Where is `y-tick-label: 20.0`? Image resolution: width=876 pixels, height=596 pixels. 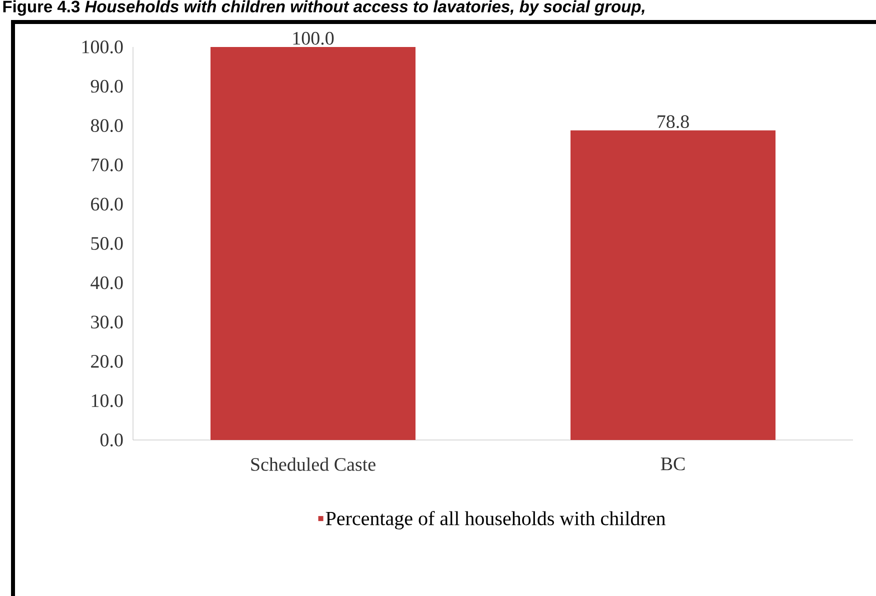 y-tick-label: 20.0 is located at coordinates (107, 361).